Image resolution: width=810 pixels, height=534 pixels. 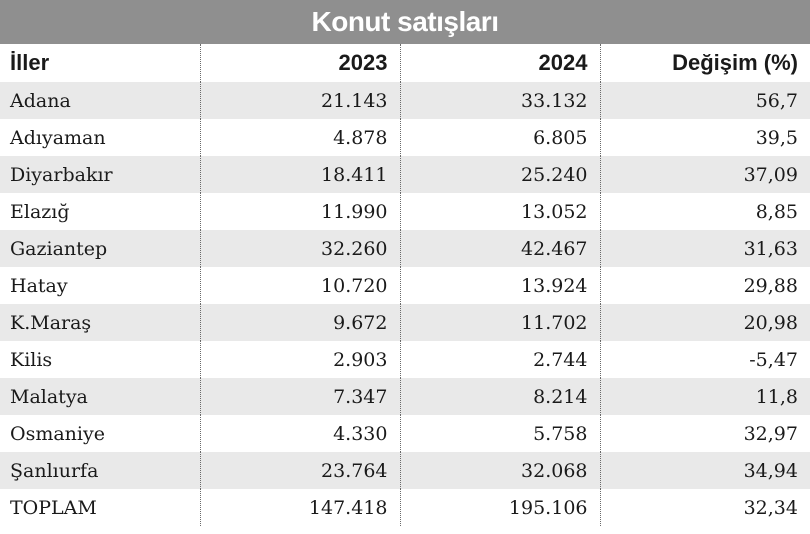 What do you see at coordinates (100, 100) in the screenshot?
I see `province-name: Adana` at bounding box center [100, 100].